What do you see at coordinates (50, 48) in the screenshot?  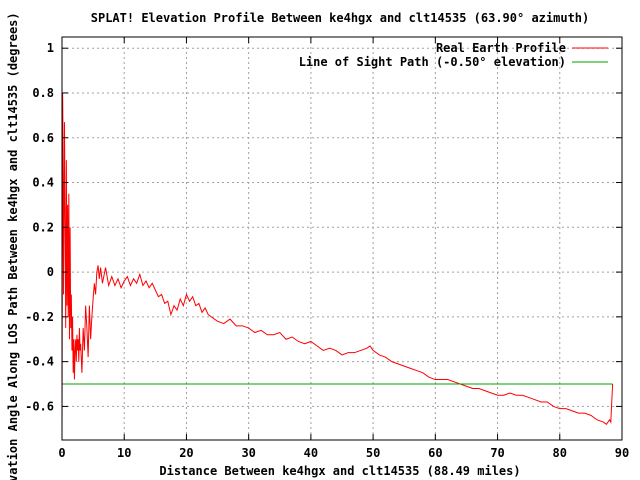 I see `y-tick-label: 1` at bounding box center [50, 48].